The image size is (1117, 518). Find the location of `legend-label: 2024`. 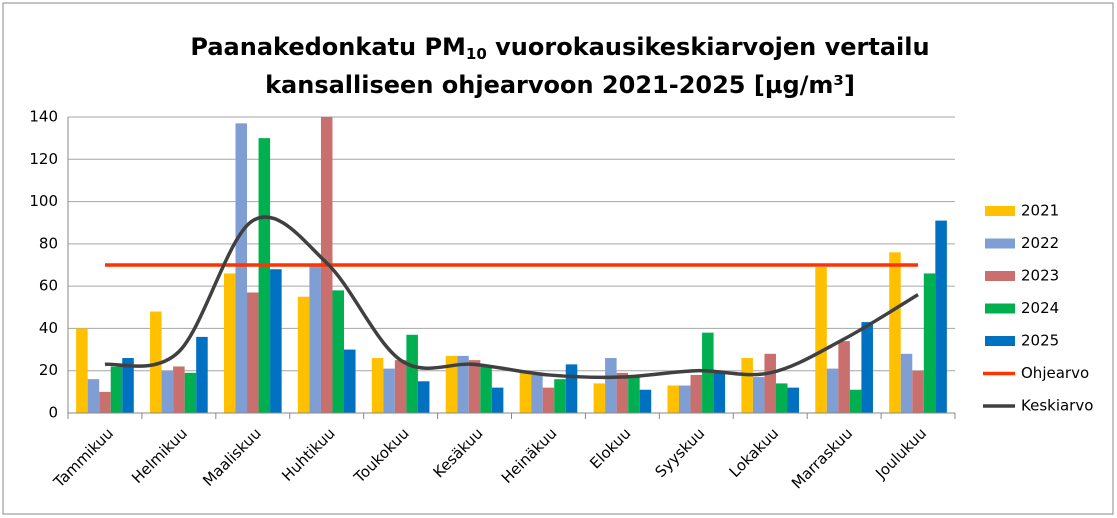

legend-label: 2024 is located at coordinates (1040, 308).